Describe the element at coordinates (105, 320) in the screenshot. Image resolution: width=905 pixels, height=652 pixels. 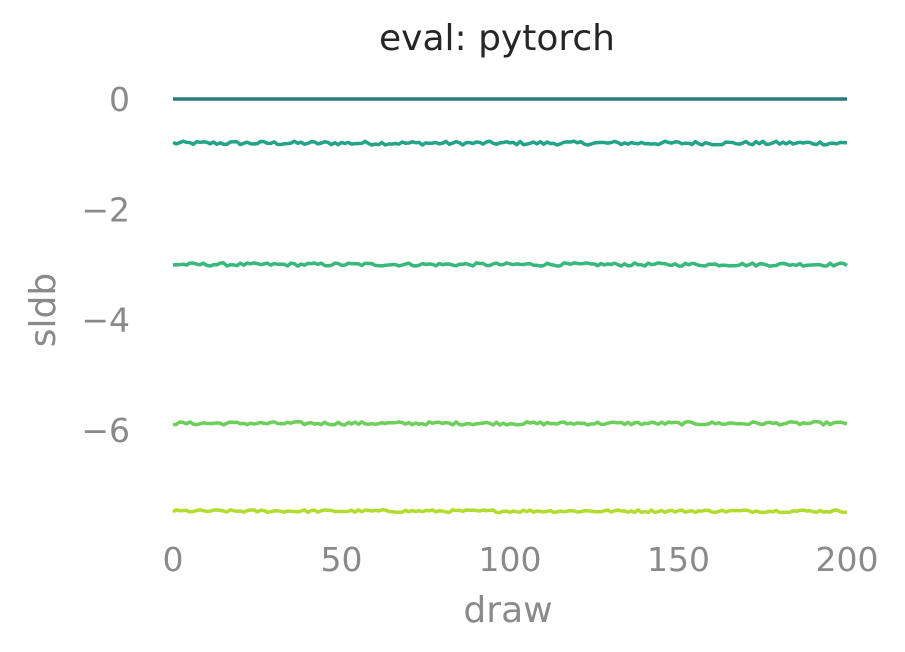
I see `y-tick-label: −4` at that location.